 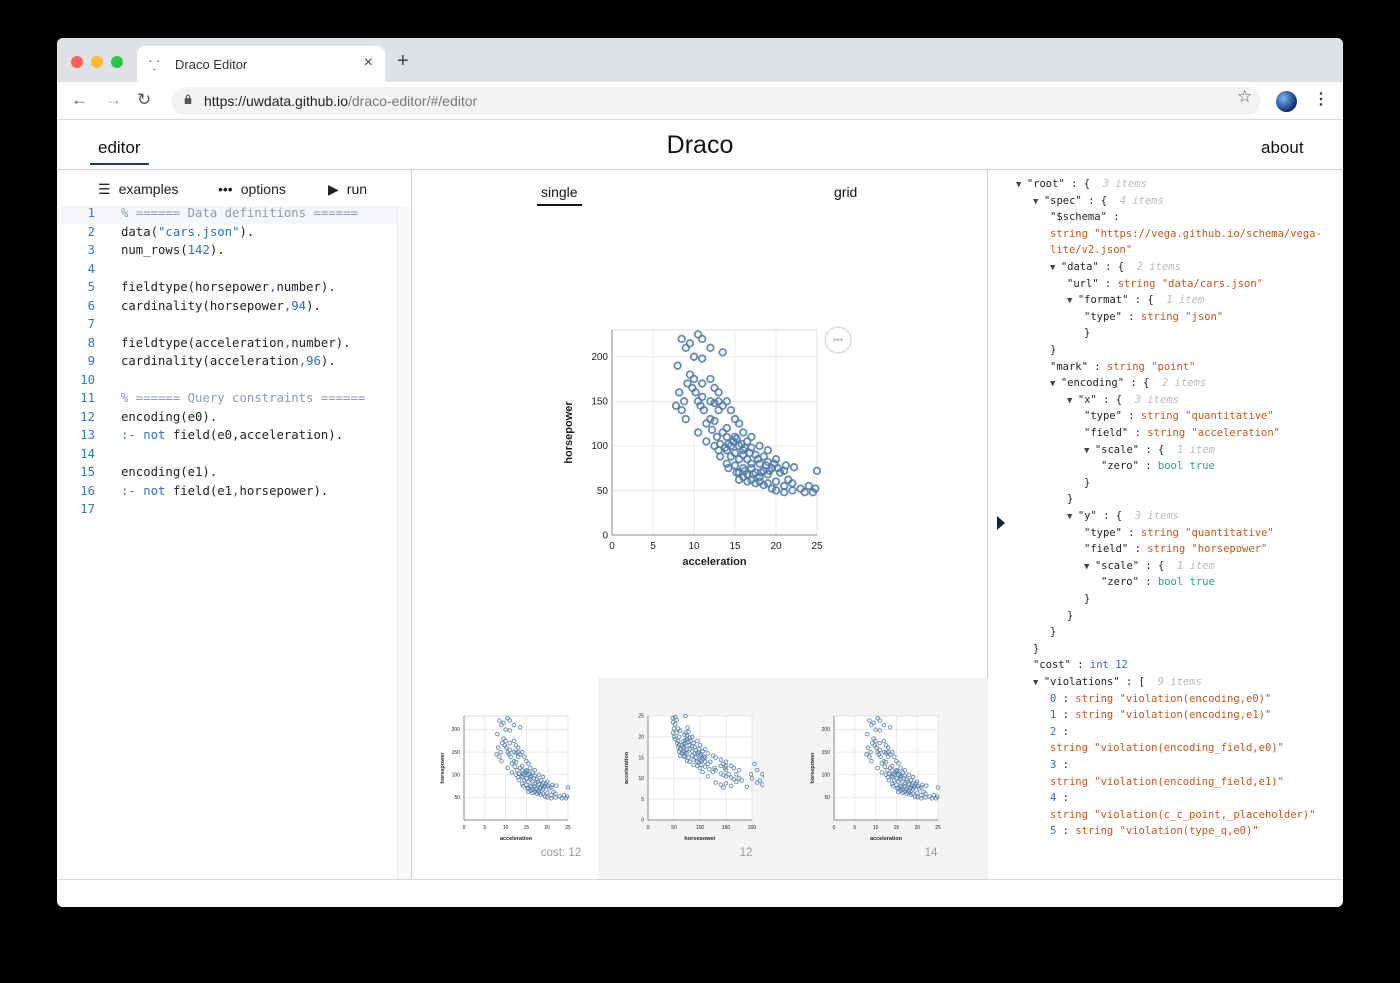 I want to click on profile-avatar, so click(x=1286, y=101).